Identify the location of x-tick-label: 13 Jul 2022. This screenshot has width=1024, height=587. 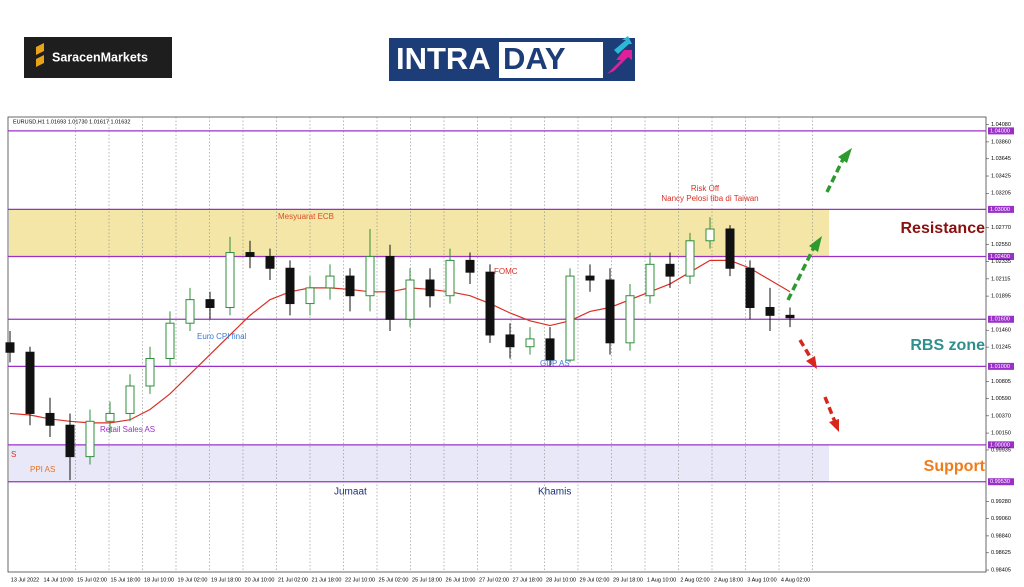
(25, 580).